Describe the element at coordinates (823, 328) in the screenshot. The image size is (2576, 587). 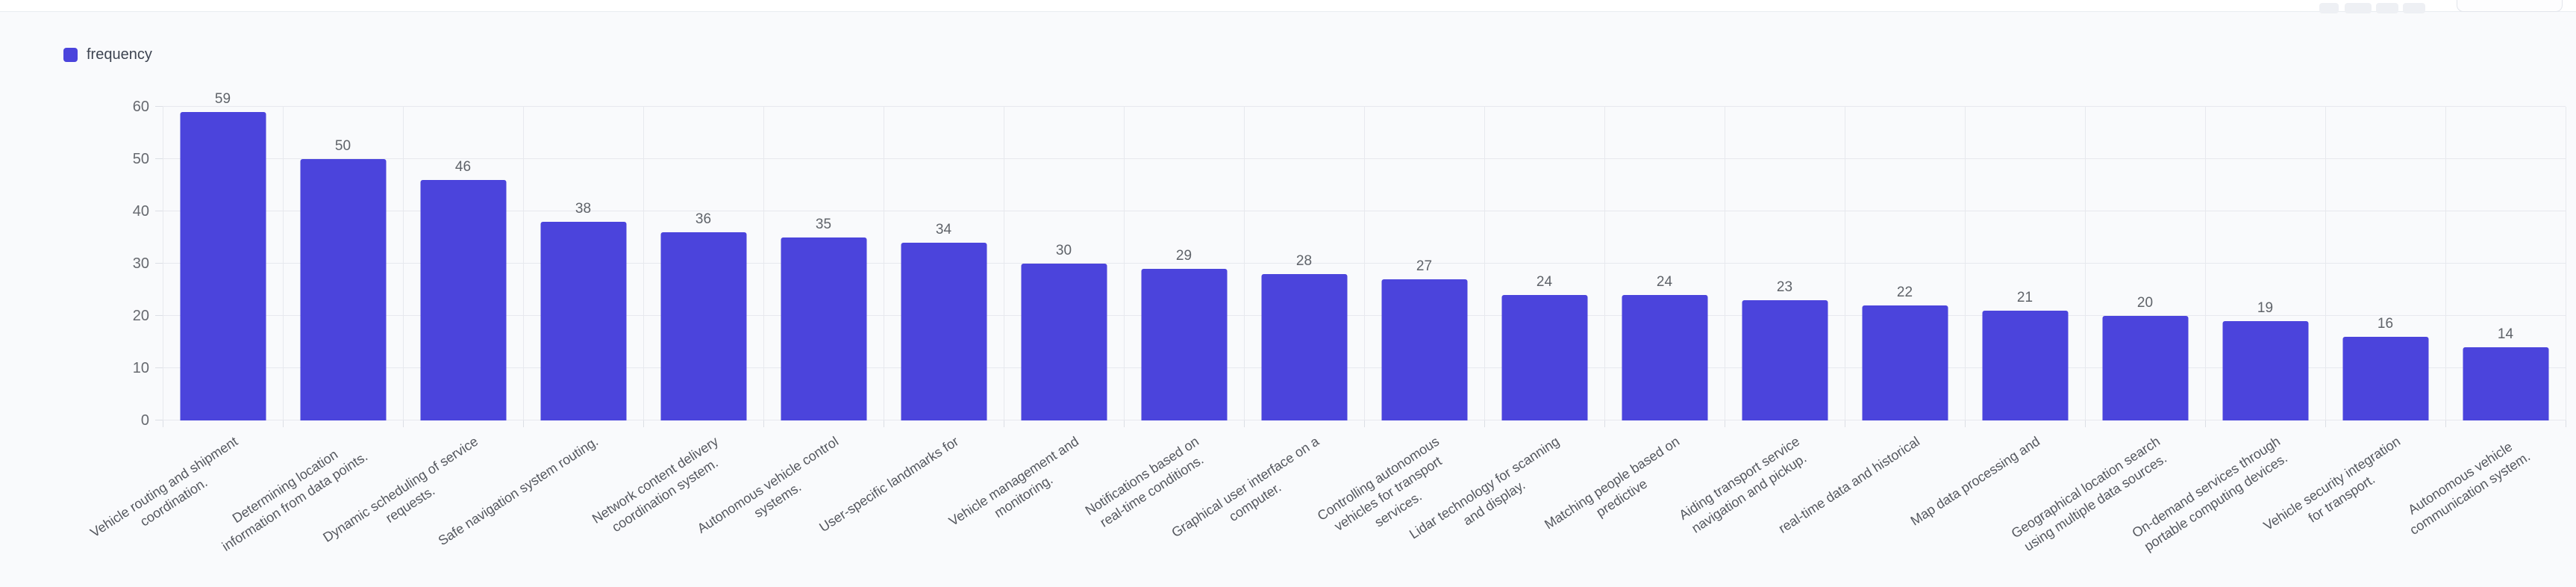
I see `bar-autonomous-vehicle-control` at that location.